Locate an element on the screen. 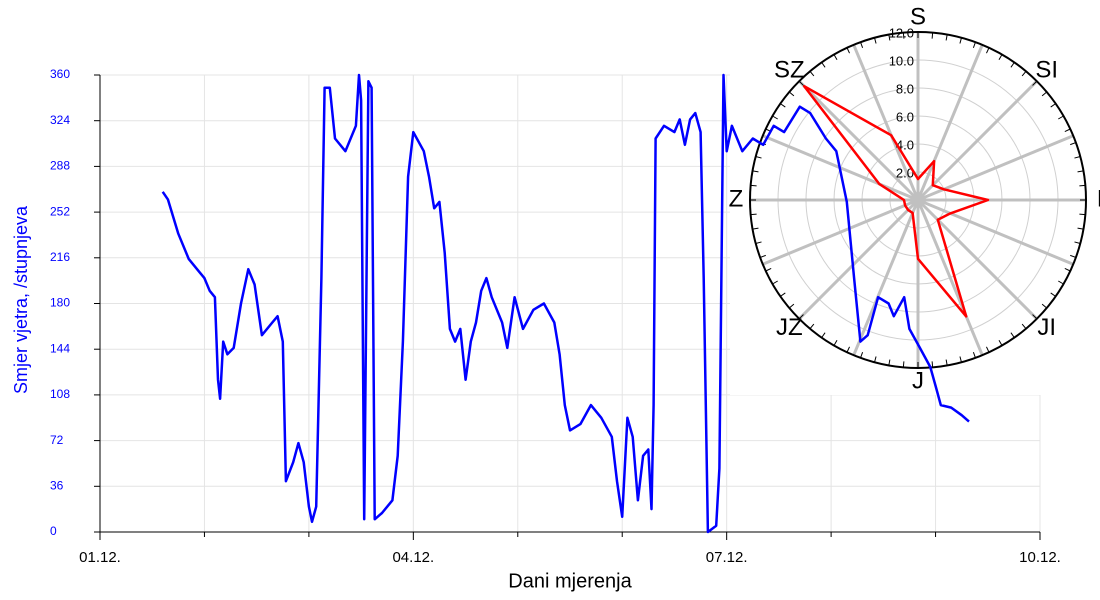 The height and width of the screenshot is (600, 1100). ring-label: 2.0 is located at coordinates (905, 172).